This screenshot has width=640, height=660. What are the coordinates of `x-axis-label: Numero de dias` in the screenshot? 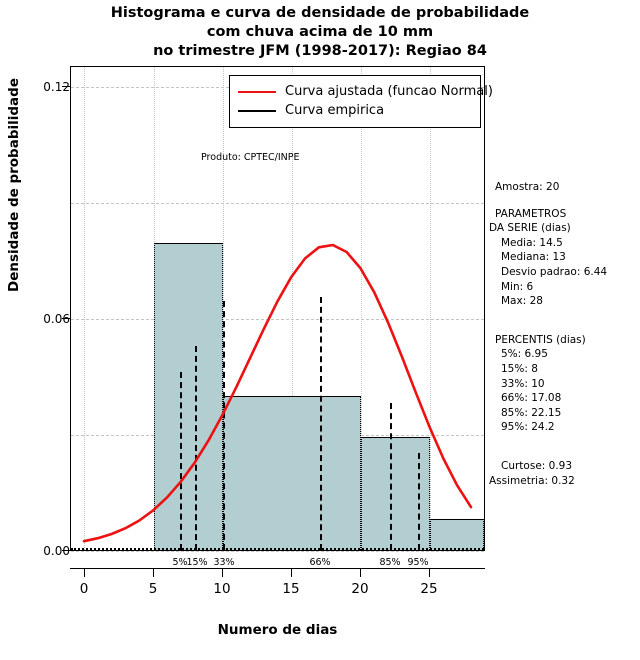 It's located at (277, 630).